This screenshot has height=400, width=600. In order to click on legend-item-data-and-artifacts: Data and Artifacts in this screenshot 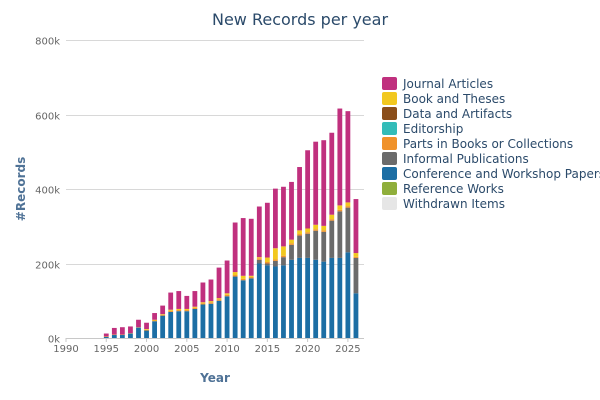, I will do `click(447, 114)`.